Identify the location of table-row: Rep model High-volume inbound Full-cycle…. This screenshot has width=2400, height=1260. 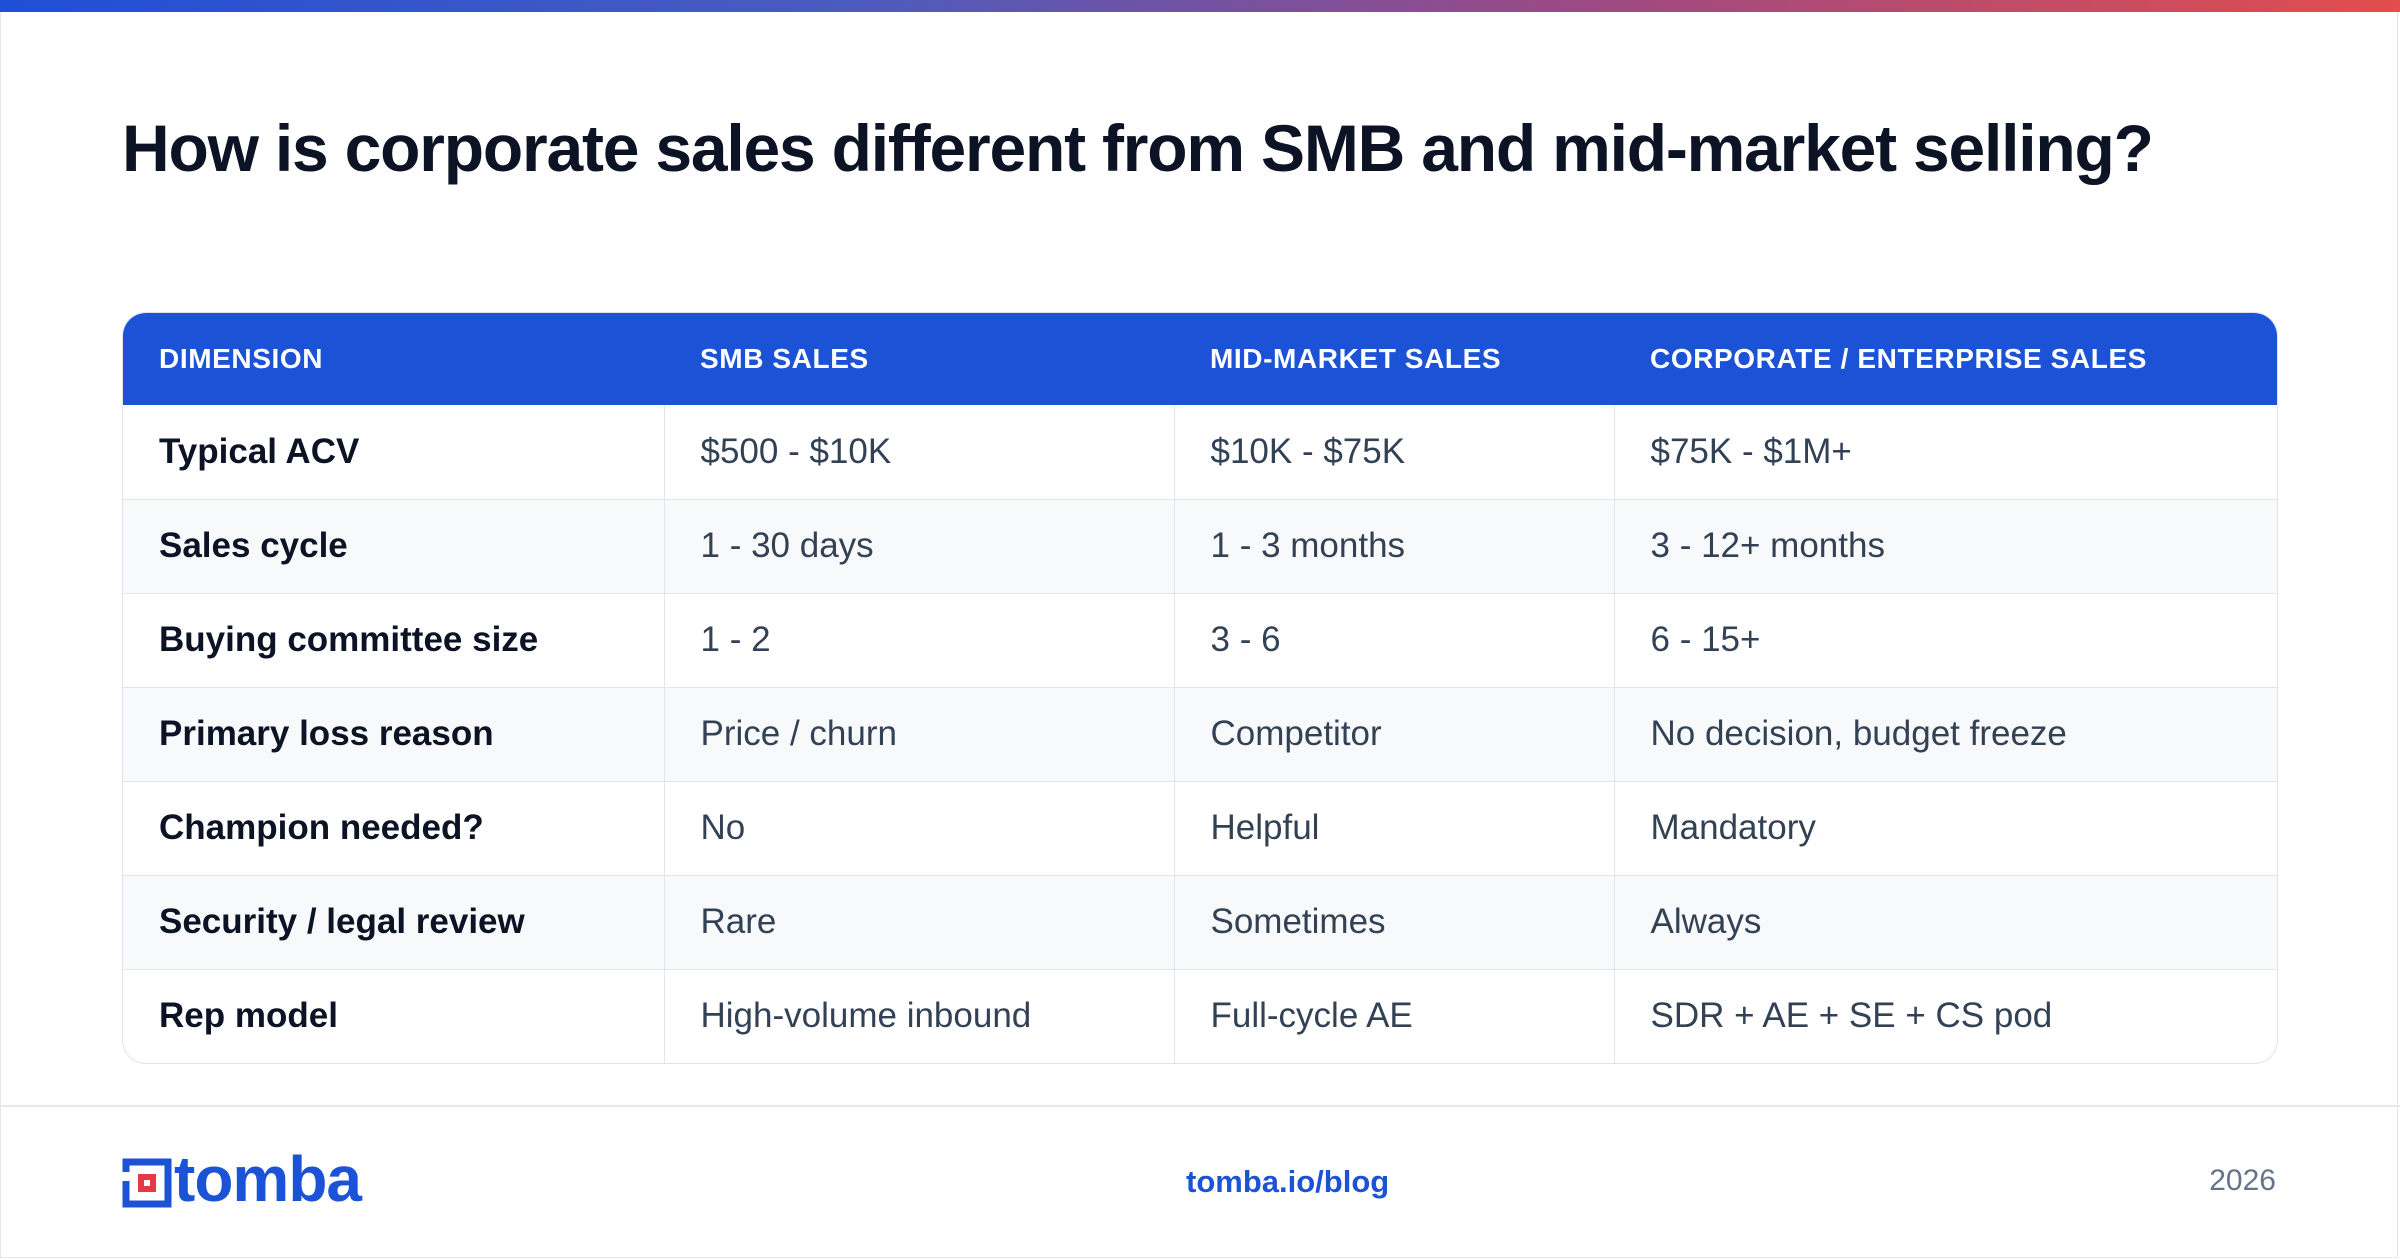
(1200, 1015).